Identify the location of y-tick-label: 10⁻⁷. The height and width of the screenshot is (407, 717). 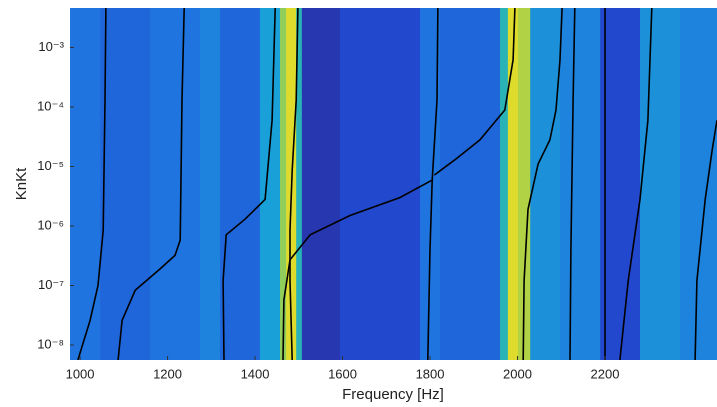
(51, 284).